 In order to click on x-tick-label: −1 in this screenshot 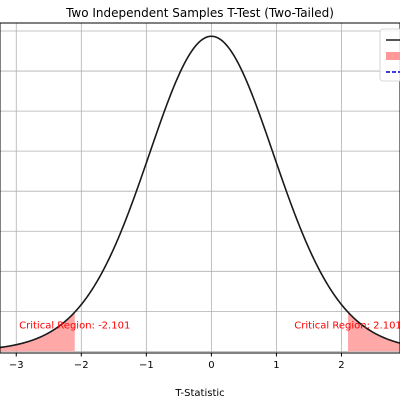, I will do `click(146, 365)`.